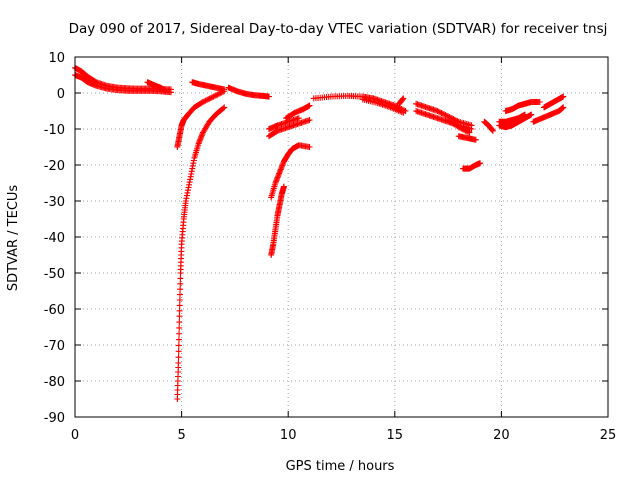  Describe the element at coordinates (56, 58) in the screenshot. I see `y-tick-label: 10` at that location.